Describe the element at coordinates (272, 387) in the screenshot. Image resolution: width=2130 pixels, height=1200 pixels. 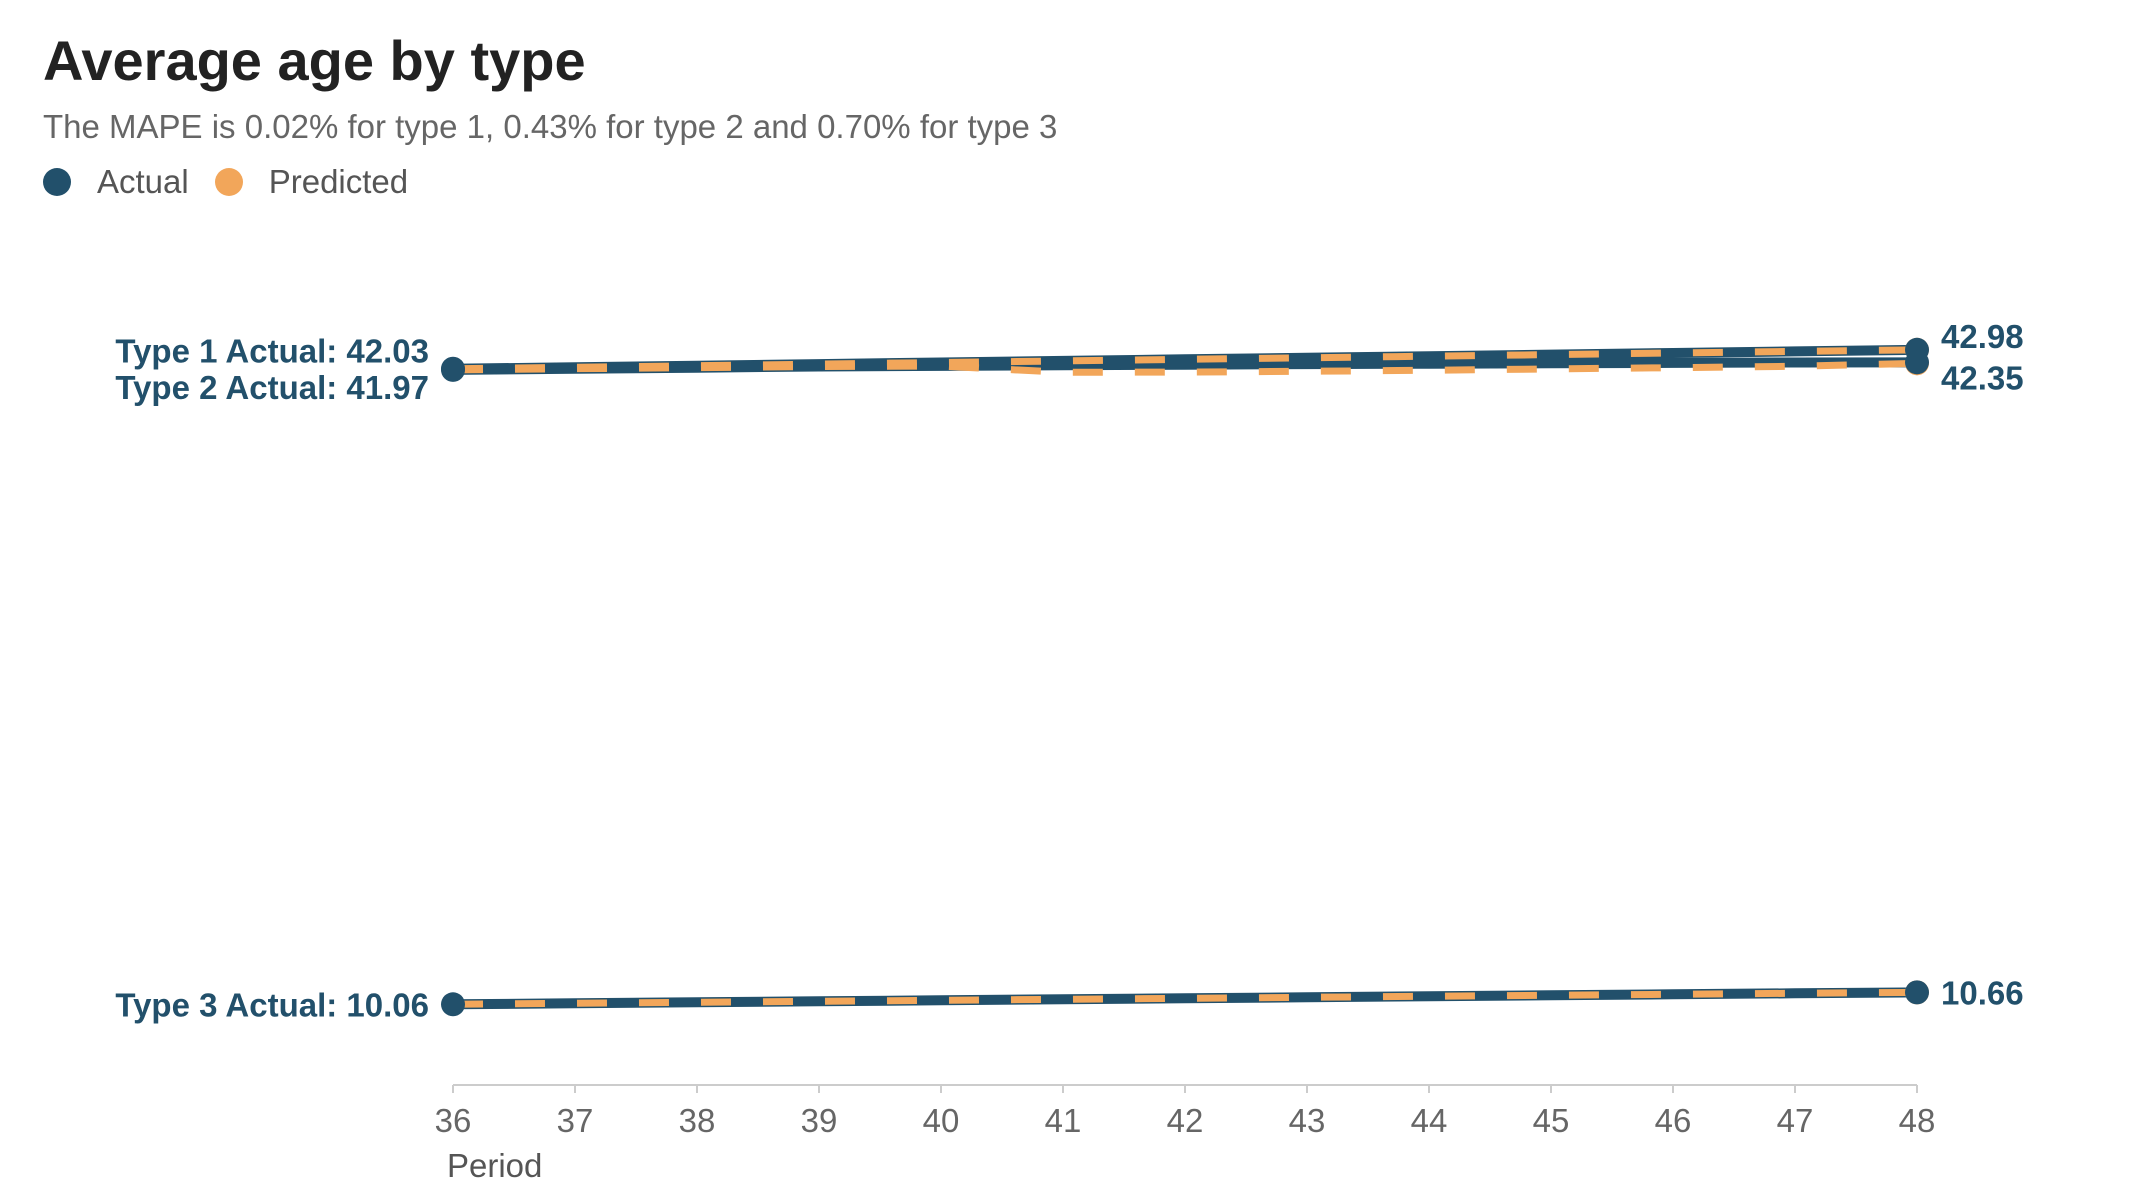
I see `type-2-actual-start-label: Type 2 Actual: 41.97` at that location.